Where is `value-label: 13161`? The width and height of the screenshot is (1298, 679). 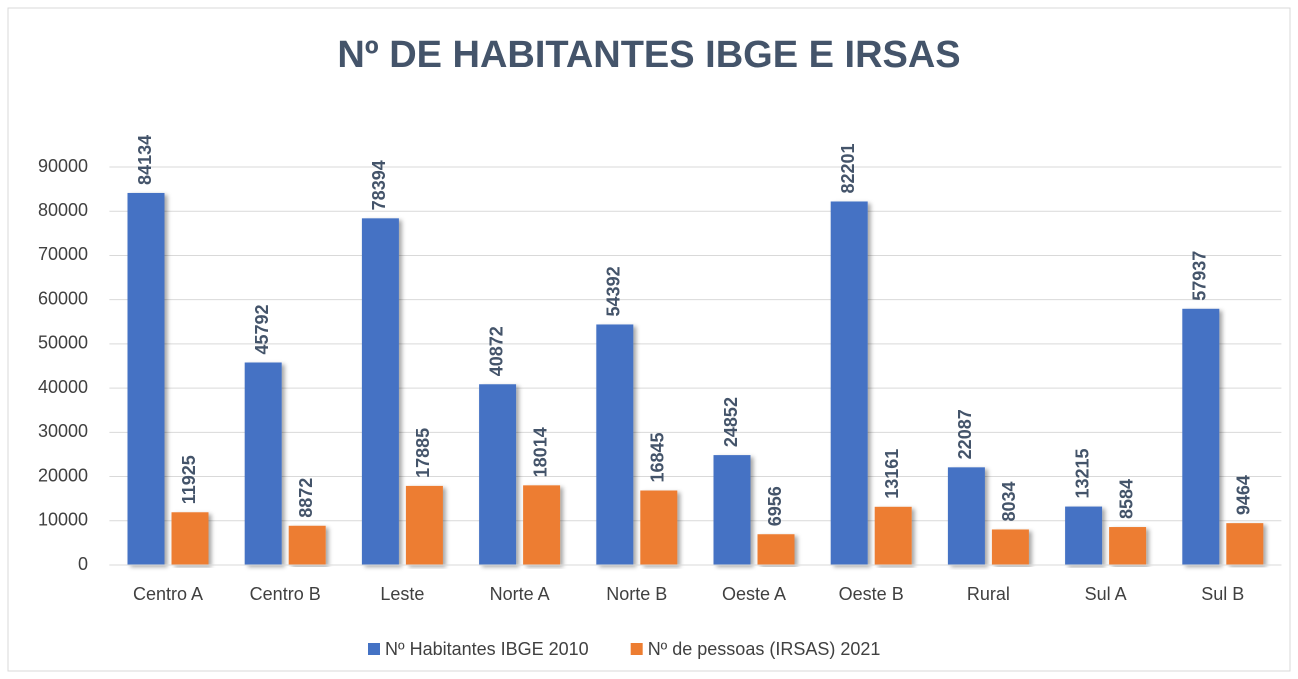
value-label: 13161 is located at coordinates (892, 474).